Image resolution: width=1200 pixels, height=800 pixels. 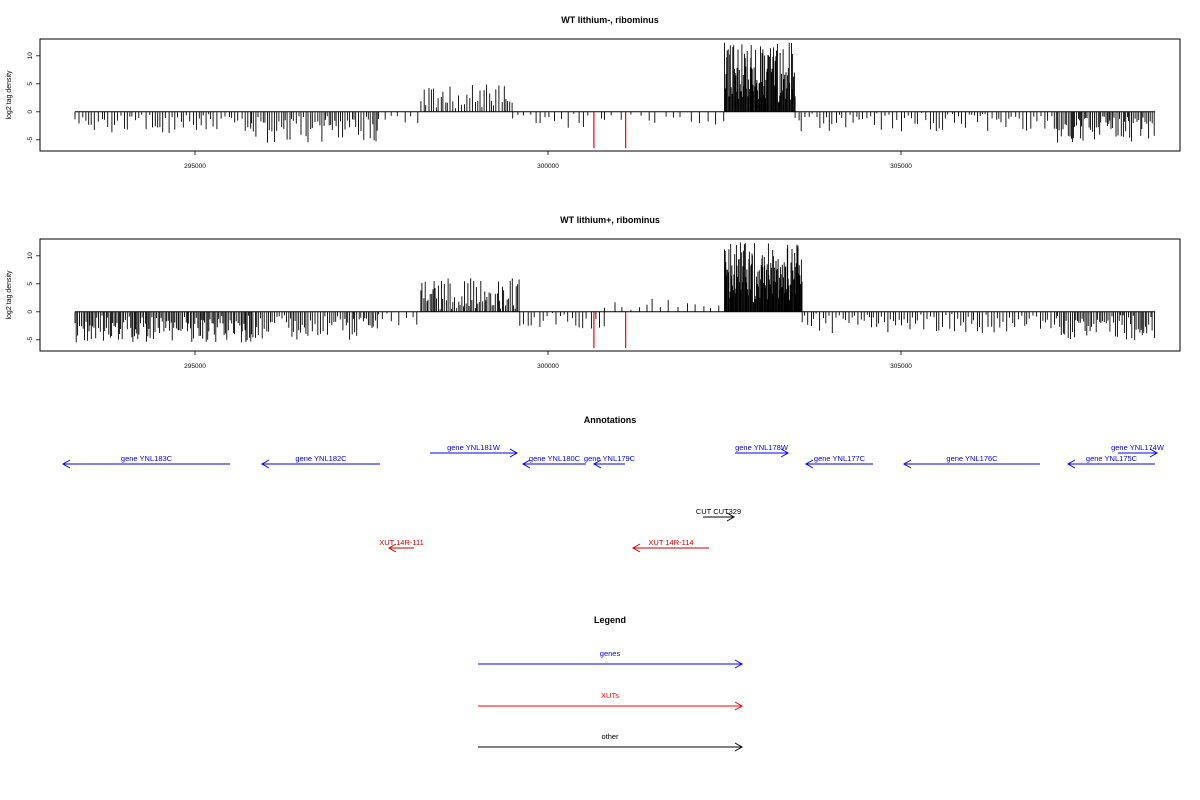 What do you see at coordinates (1112, 458) in the screenshot?
I see `annotation-label: gene YNL175C` at bounding box center [1112, 458].